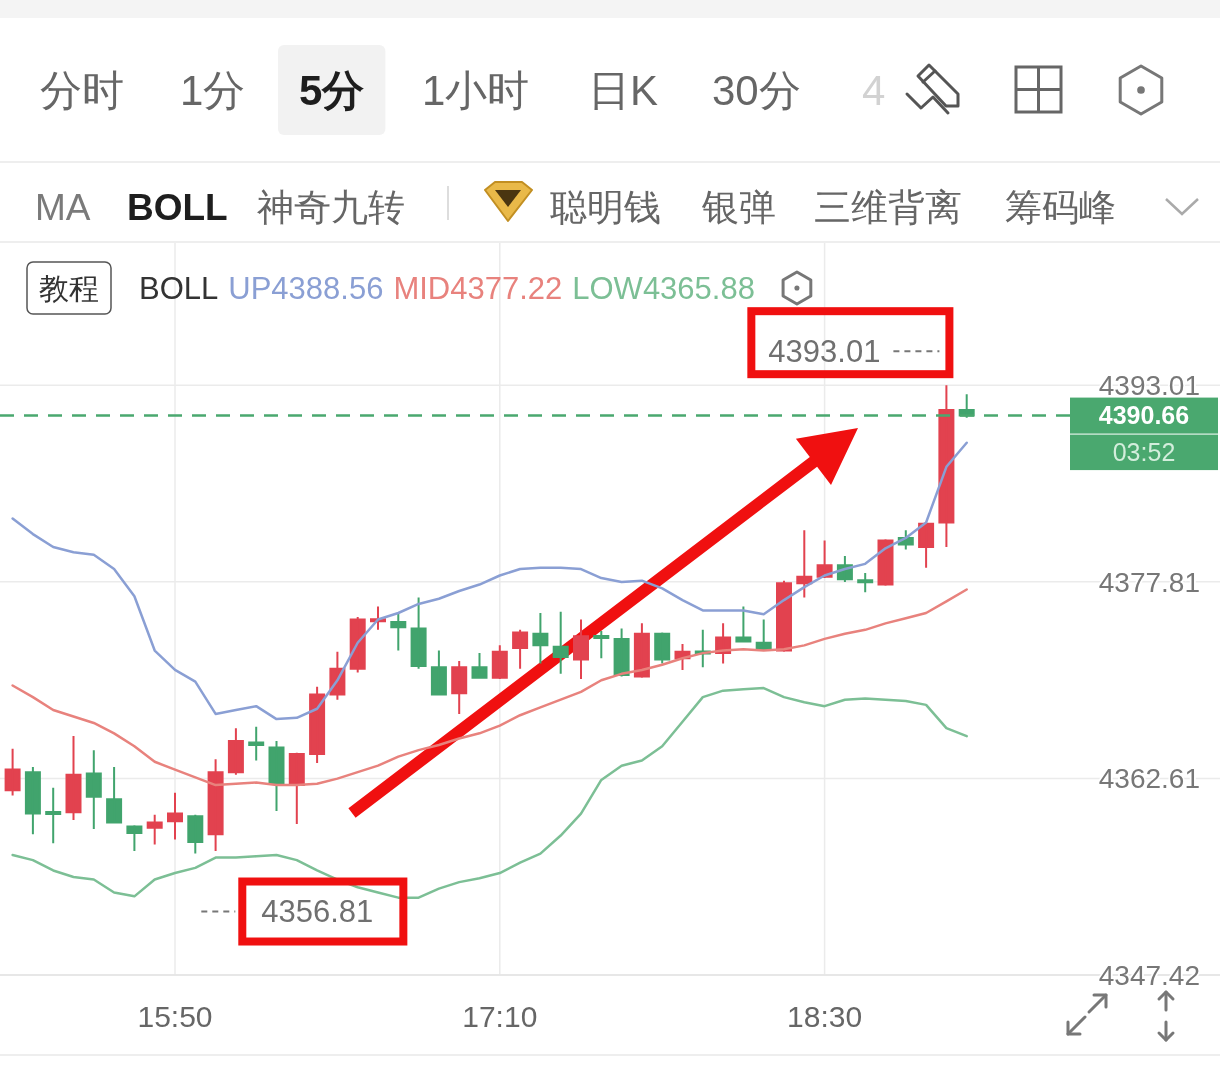  Describe the element at coordinates (82, 90) in the screenshot. I see `text: 分时` at that location.